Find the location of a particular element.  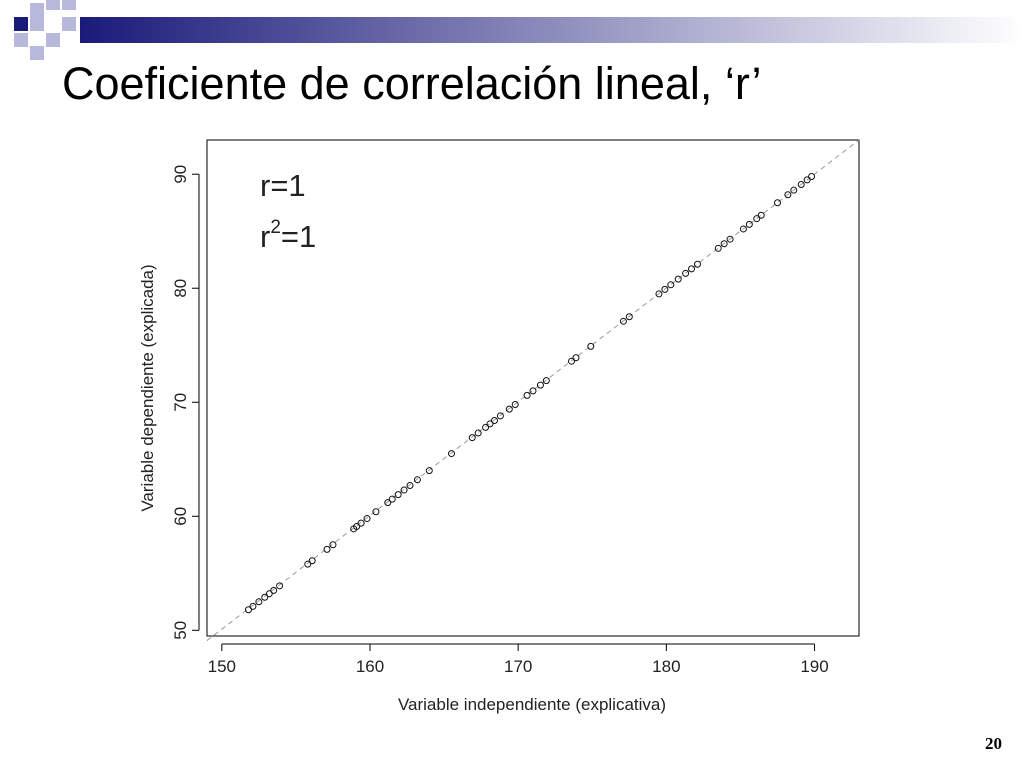

r-squared-exponent: 2 is located at coordinates (275, 227).